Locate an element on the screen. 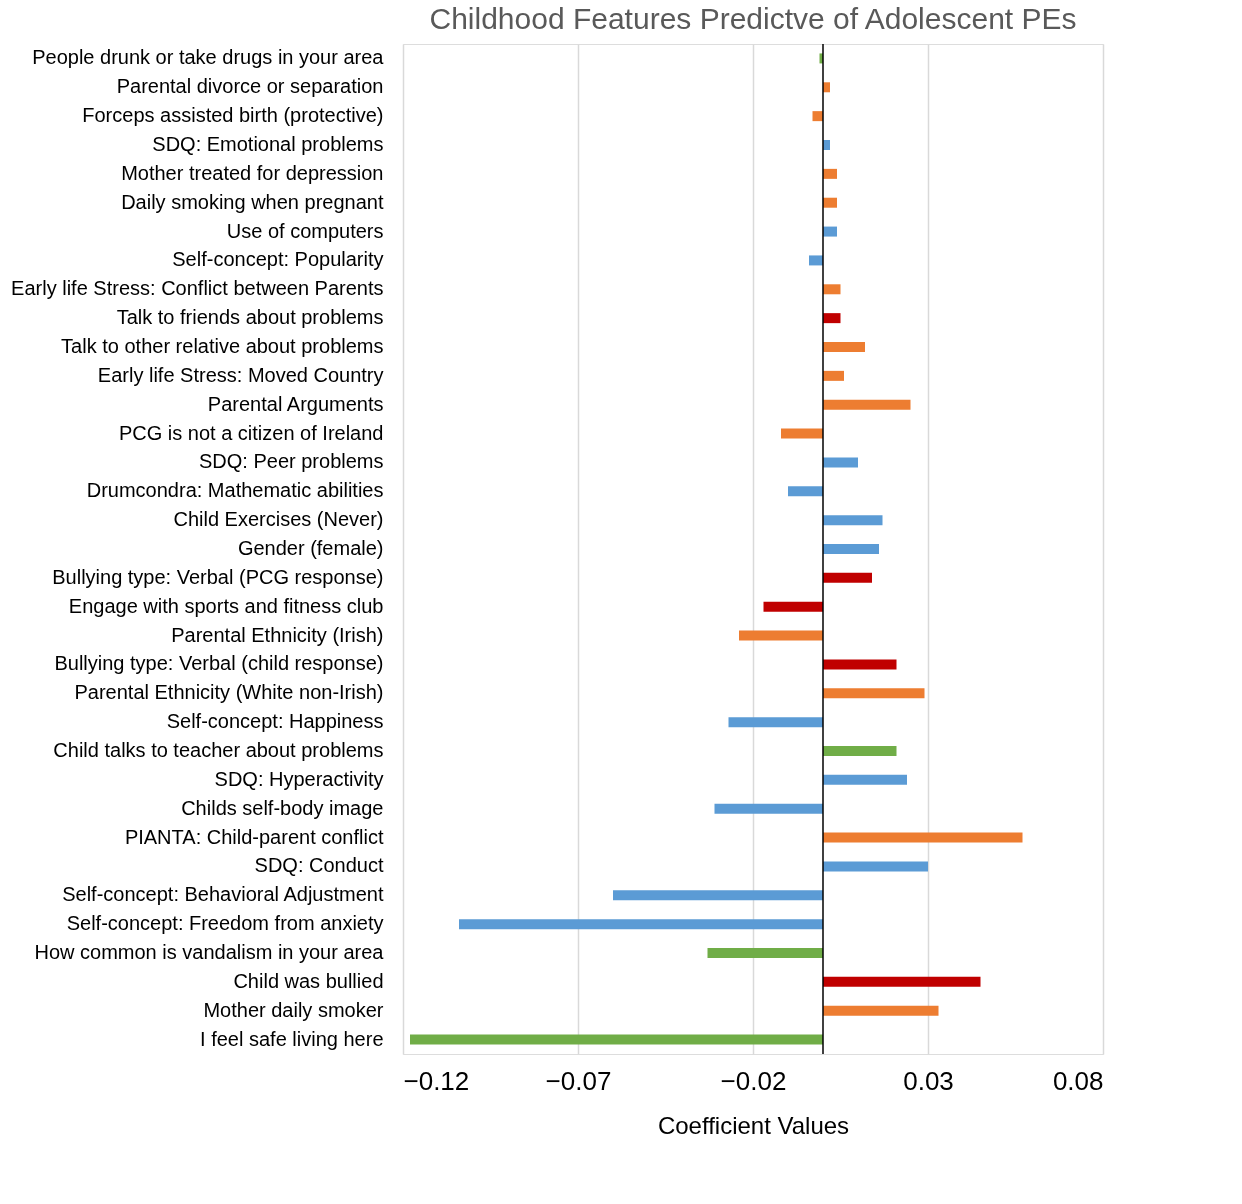 The width and height of the screenshot is (1242, 1204). y-tick-label: I feel safe living here is located at coordinates (292, 1038).